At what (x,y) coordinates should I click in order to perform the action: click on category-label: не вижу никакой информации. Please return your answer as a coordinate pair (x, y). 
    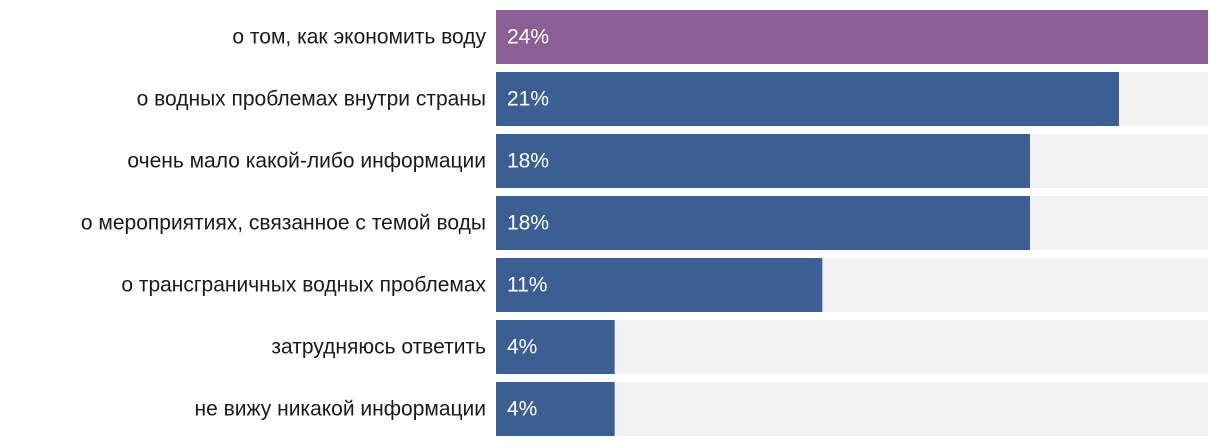
    Looking at the image, I should click on (340, 409).